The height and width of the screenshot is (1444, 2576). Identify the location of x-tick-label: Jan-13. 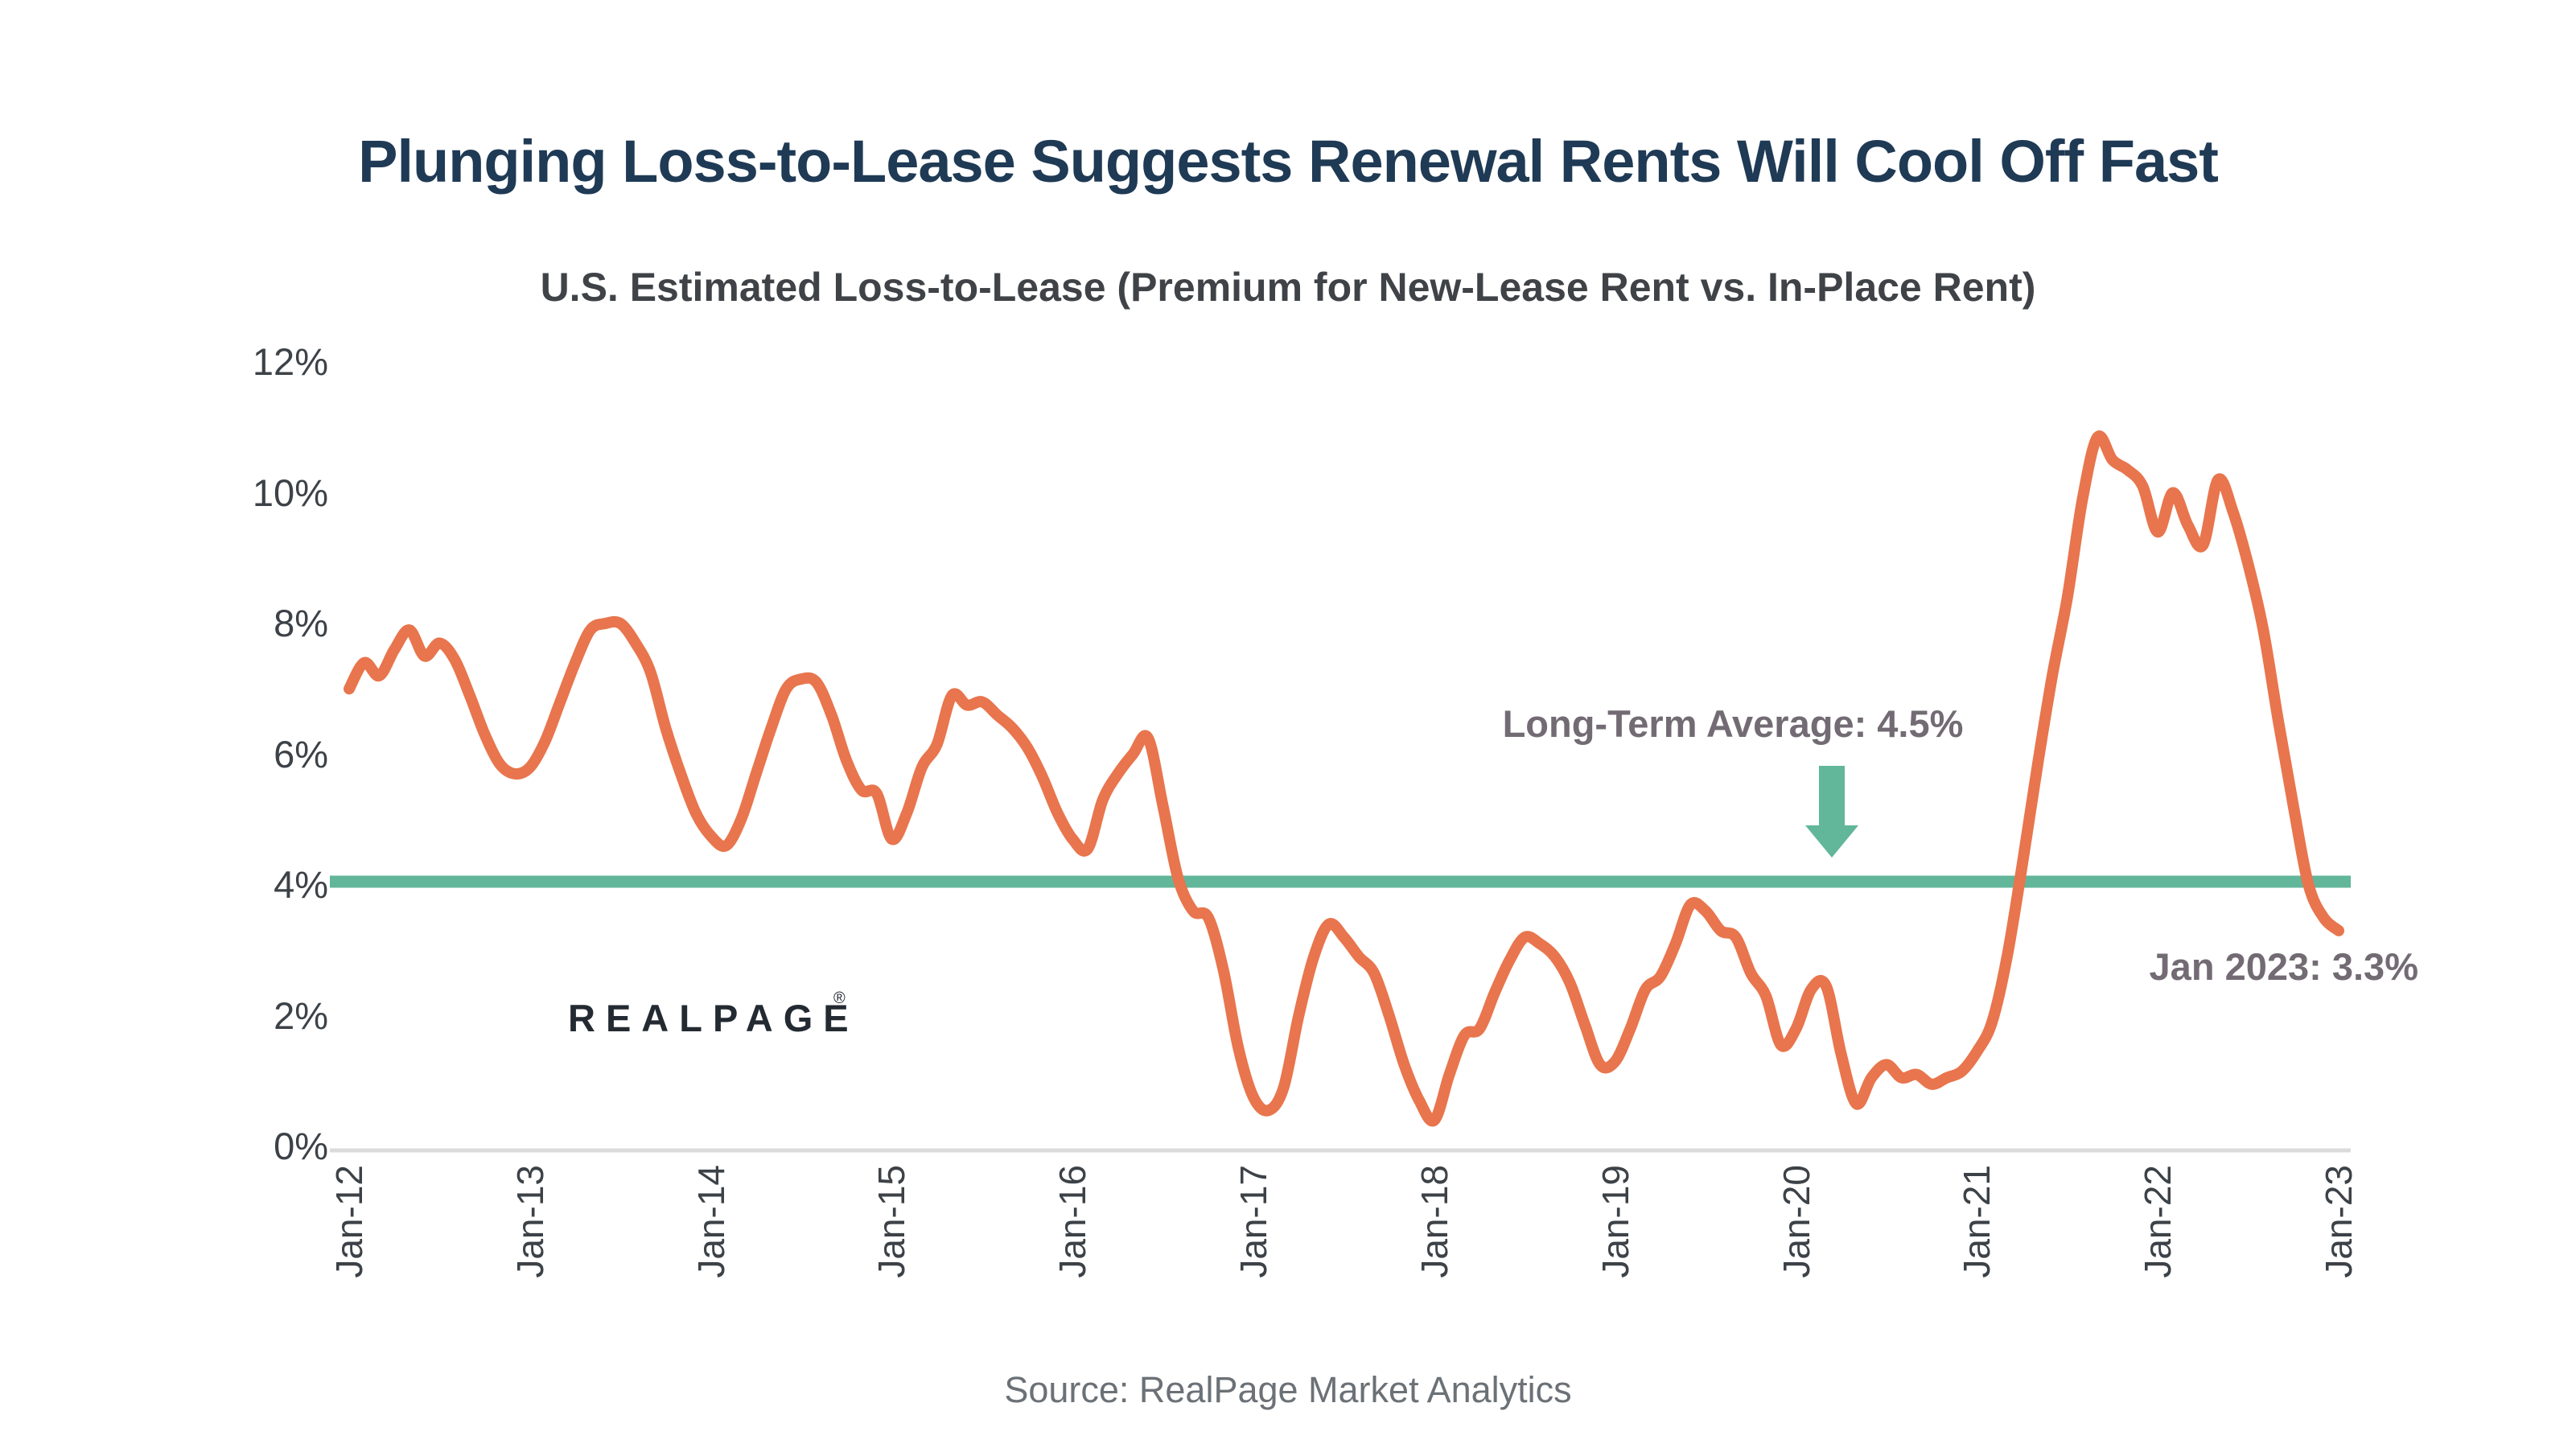
(529, 1221).